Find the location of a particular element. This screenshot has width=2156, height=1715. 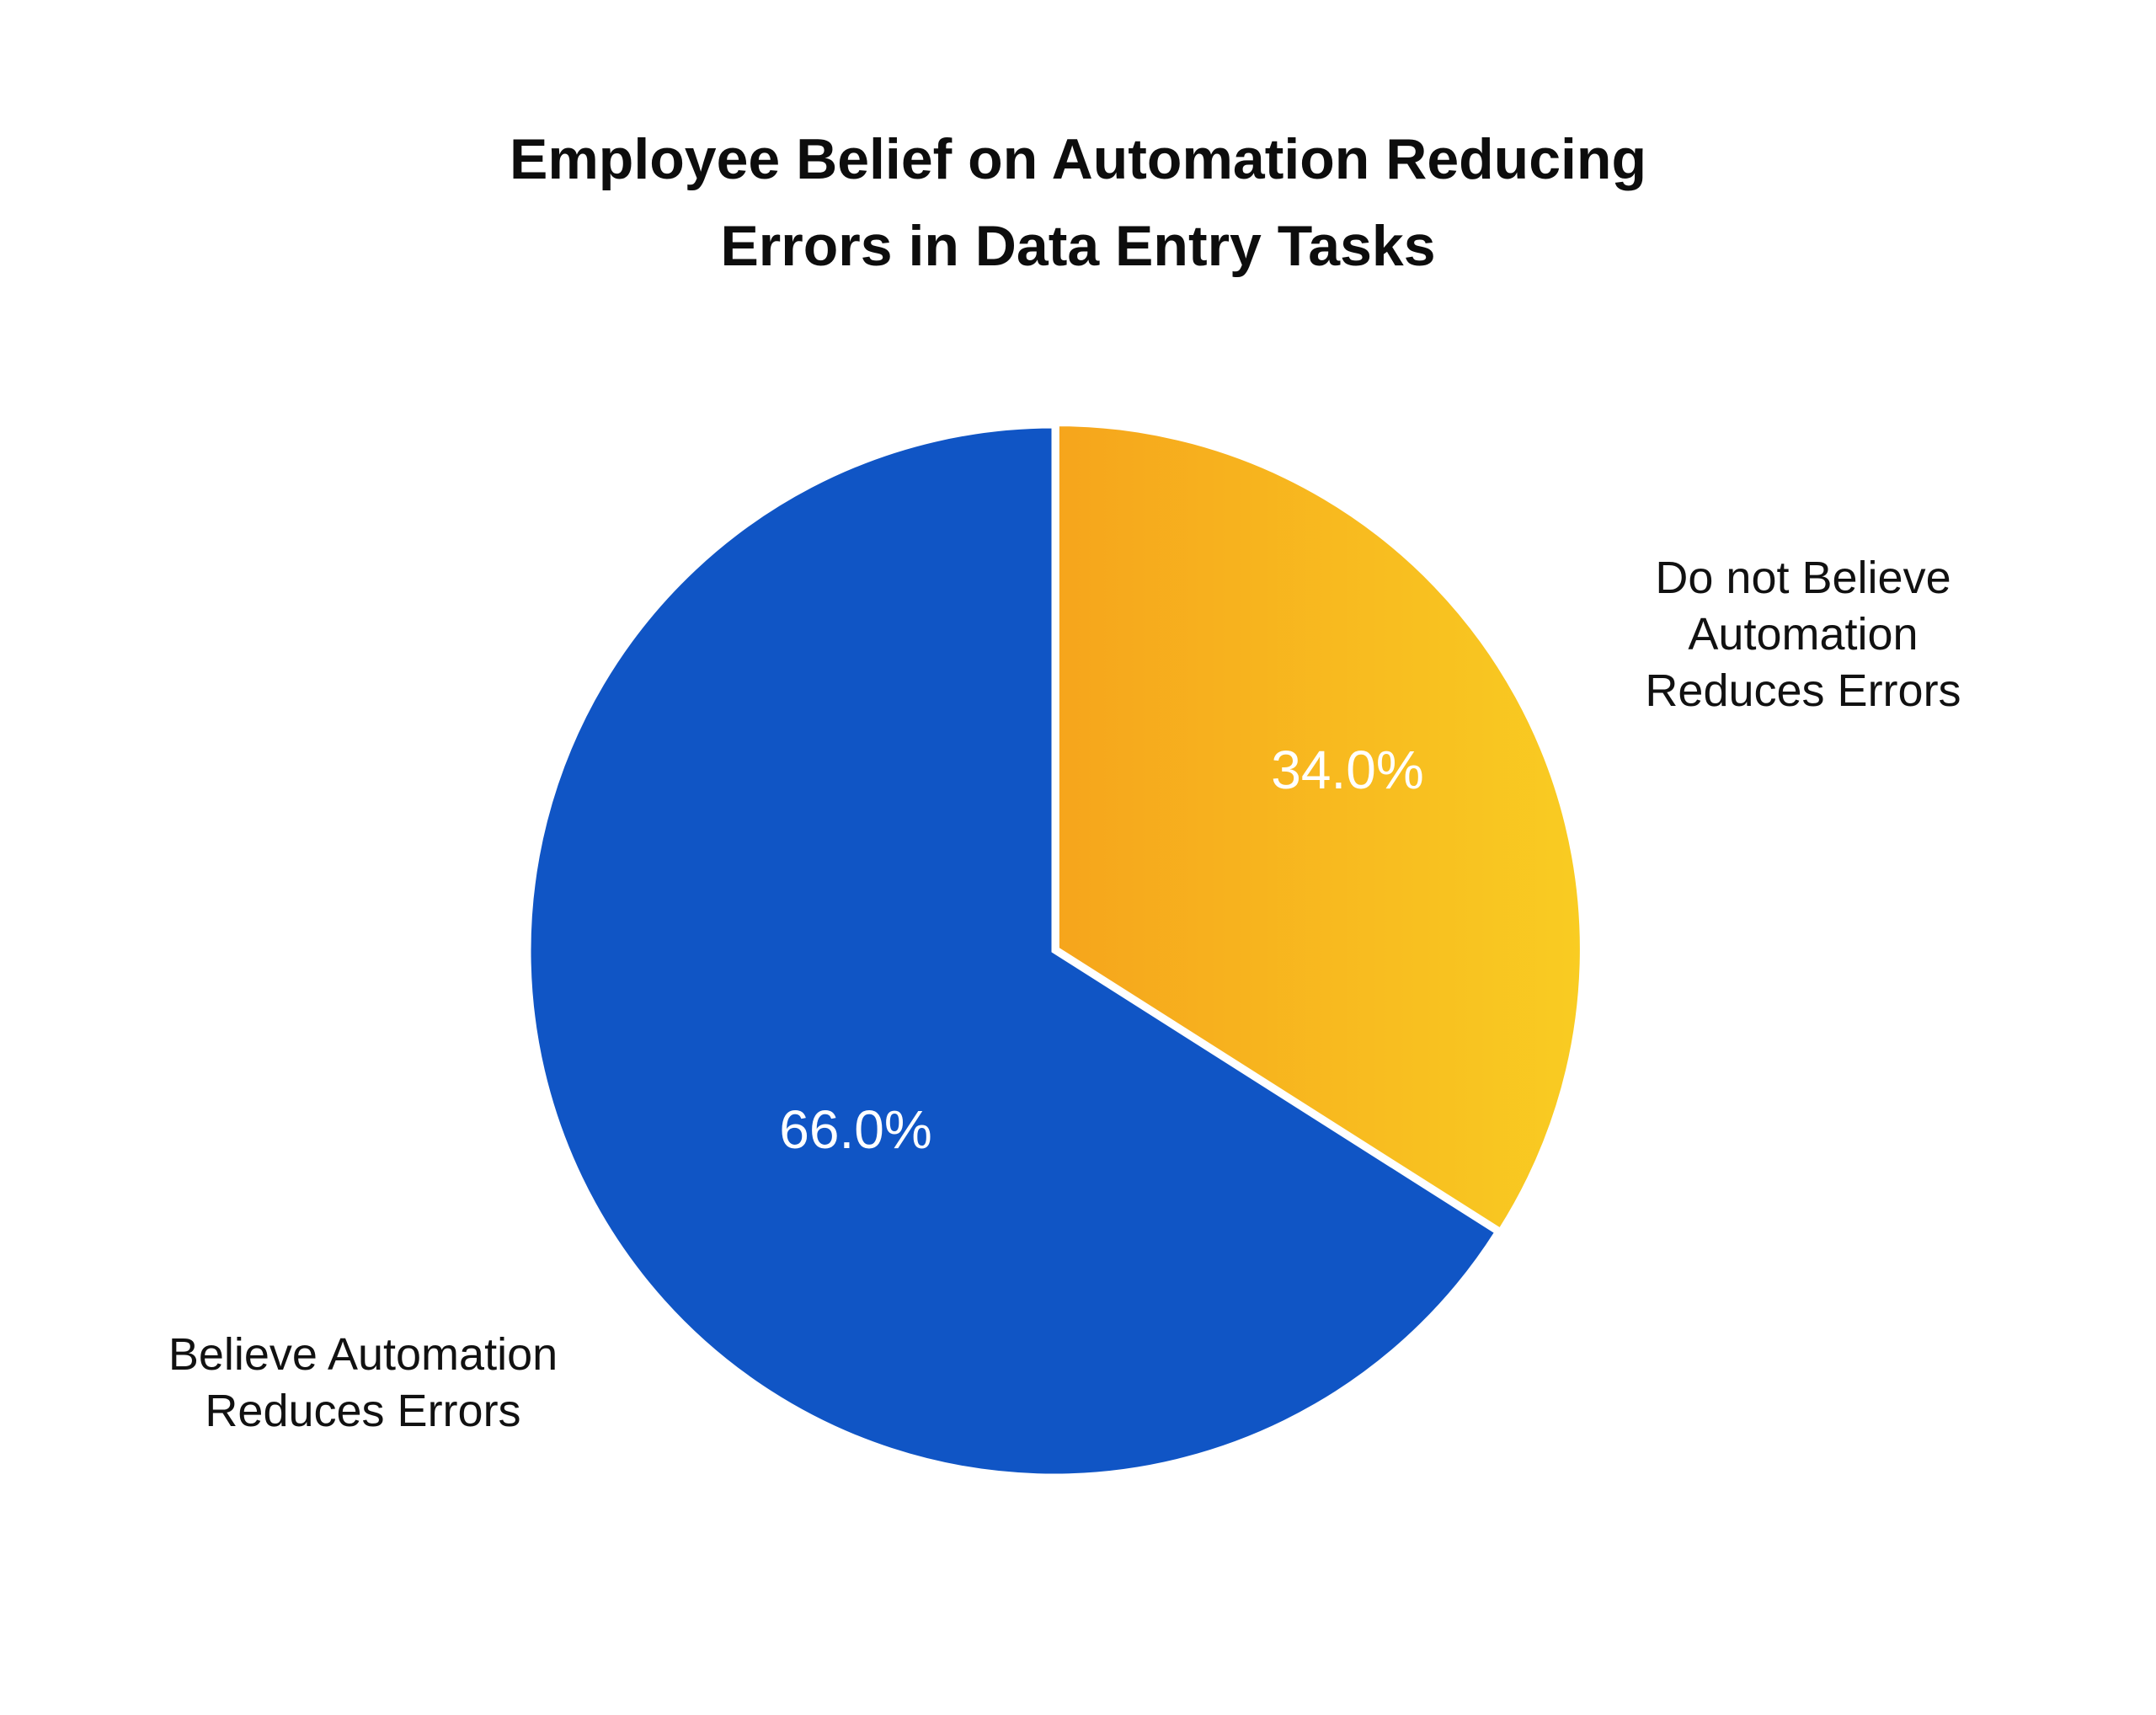

chart-title-line-1: Employee Belief on Automation Reducing is located at coordinates (1078, 159).